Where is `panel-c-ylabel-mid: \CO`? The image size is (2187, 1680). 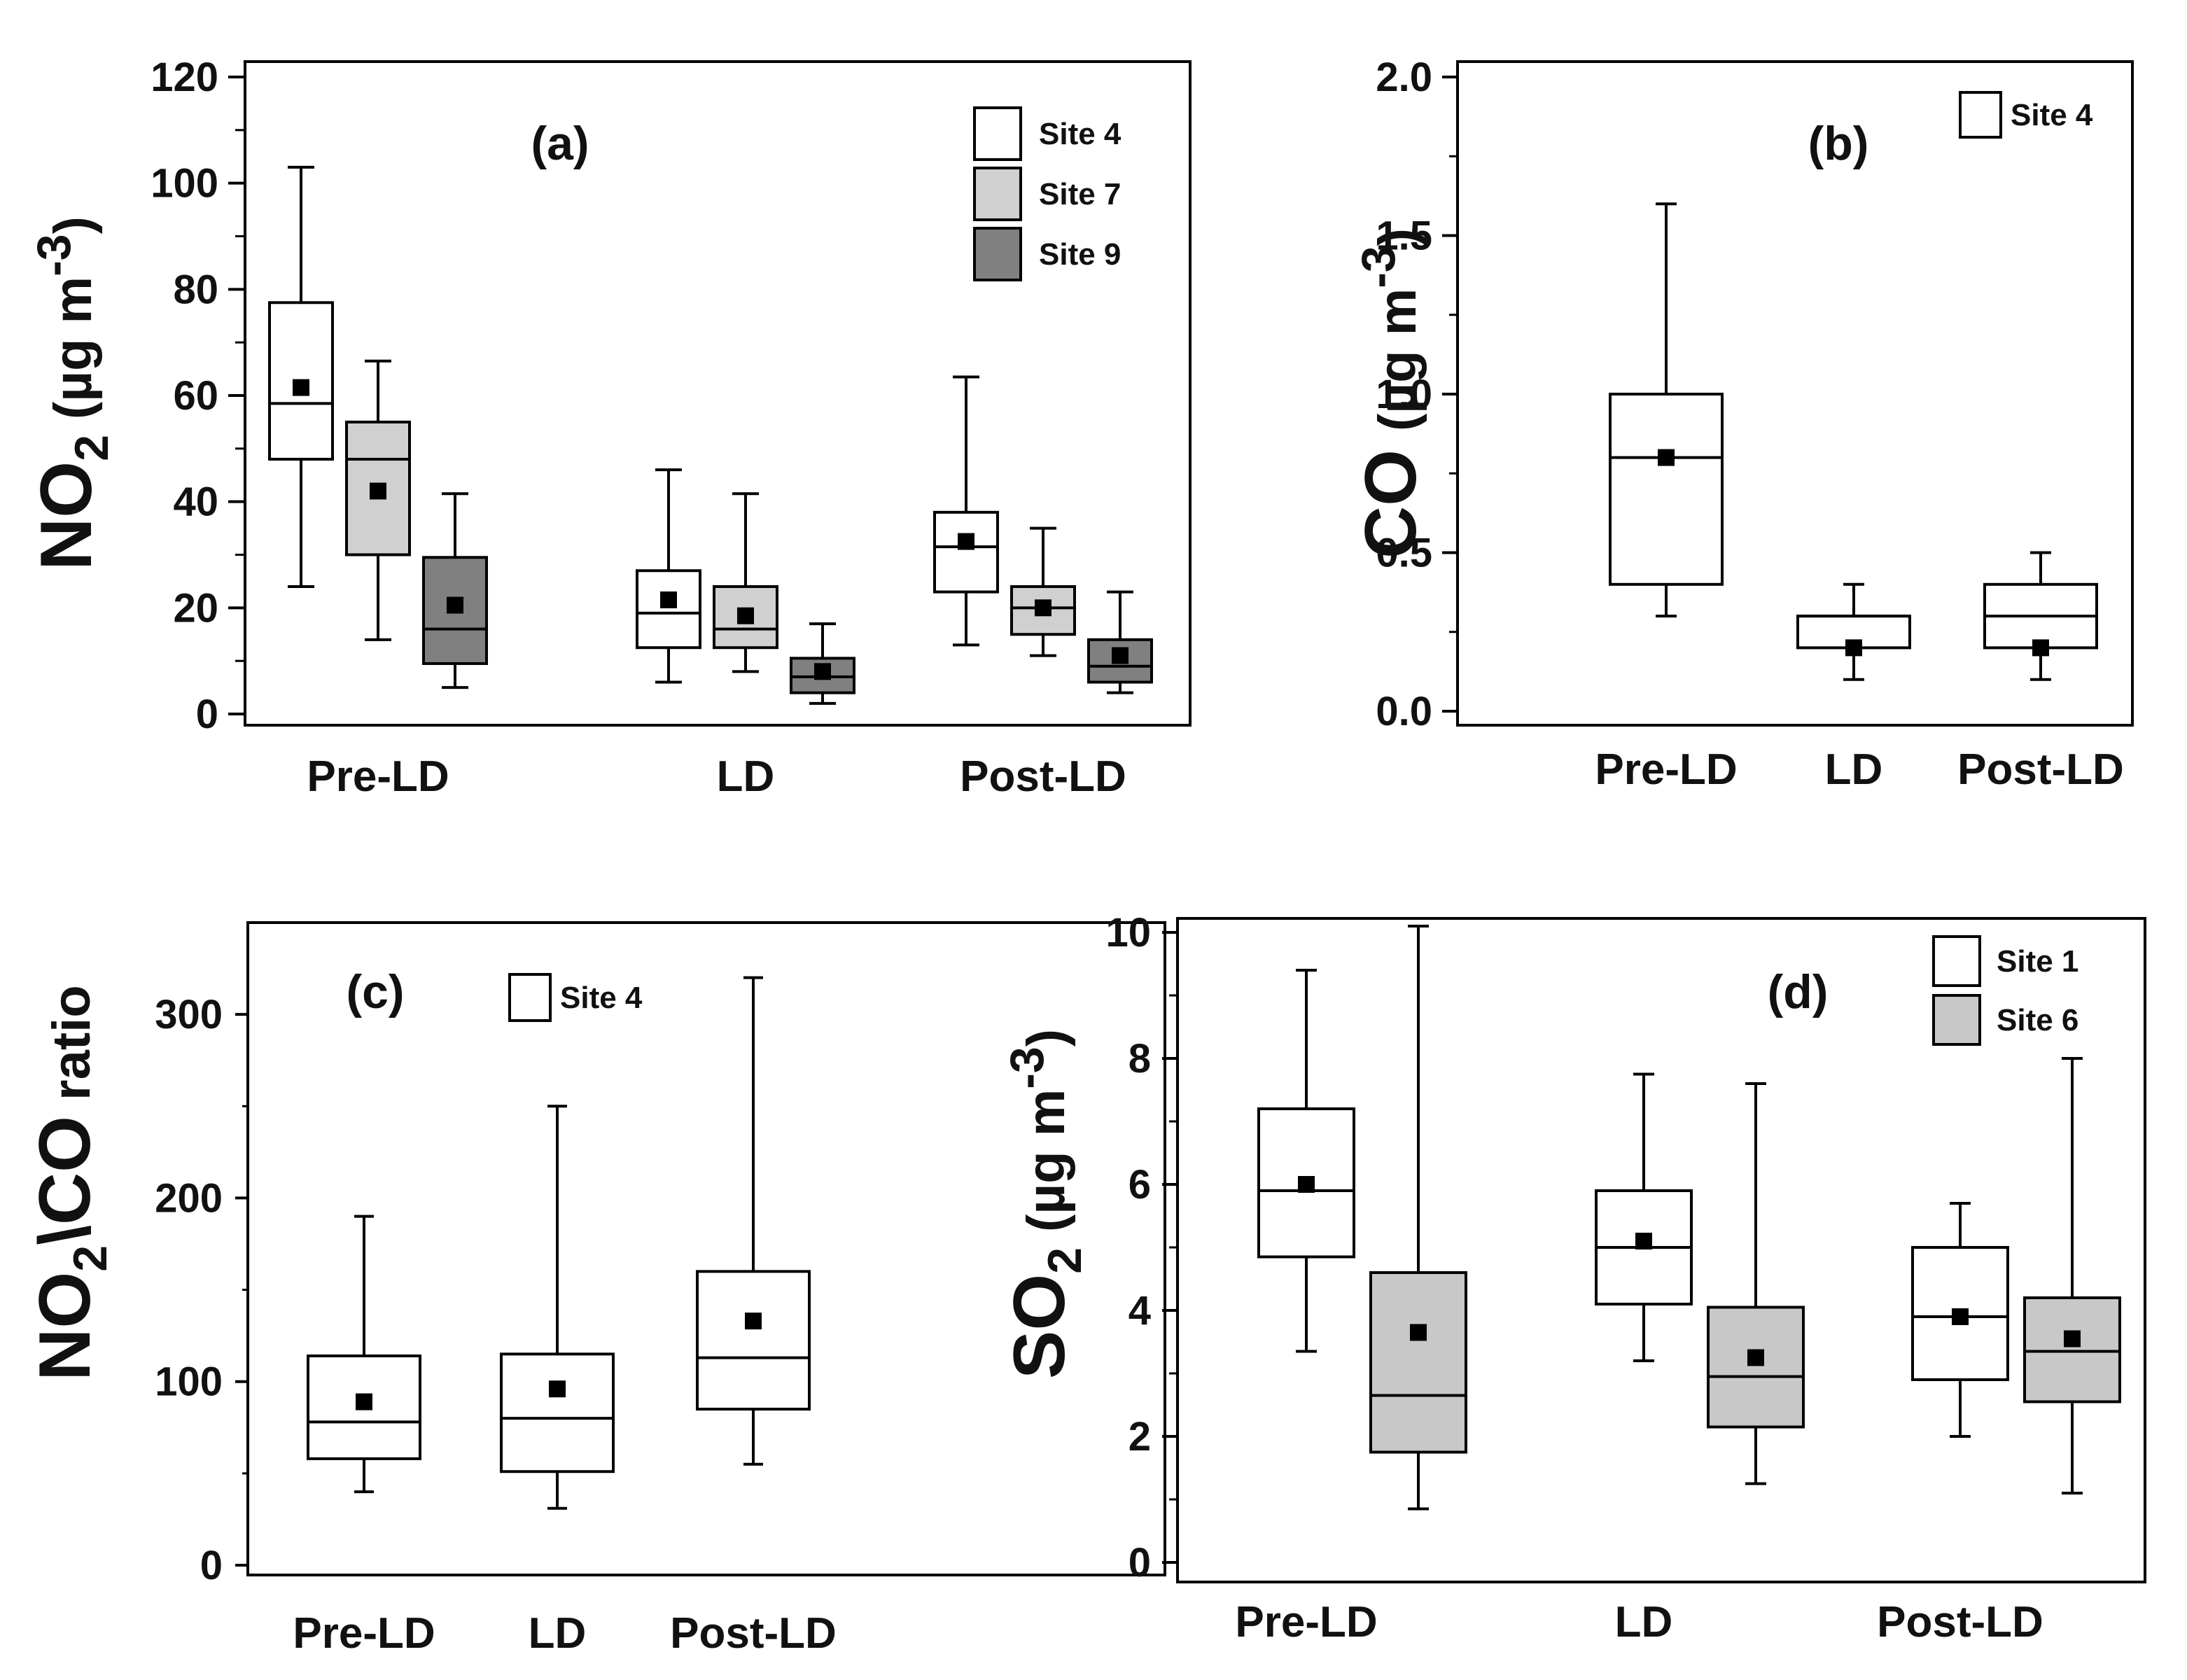
panel-c-ylabel-mid: \CO is located at coordinates (65, 1180).